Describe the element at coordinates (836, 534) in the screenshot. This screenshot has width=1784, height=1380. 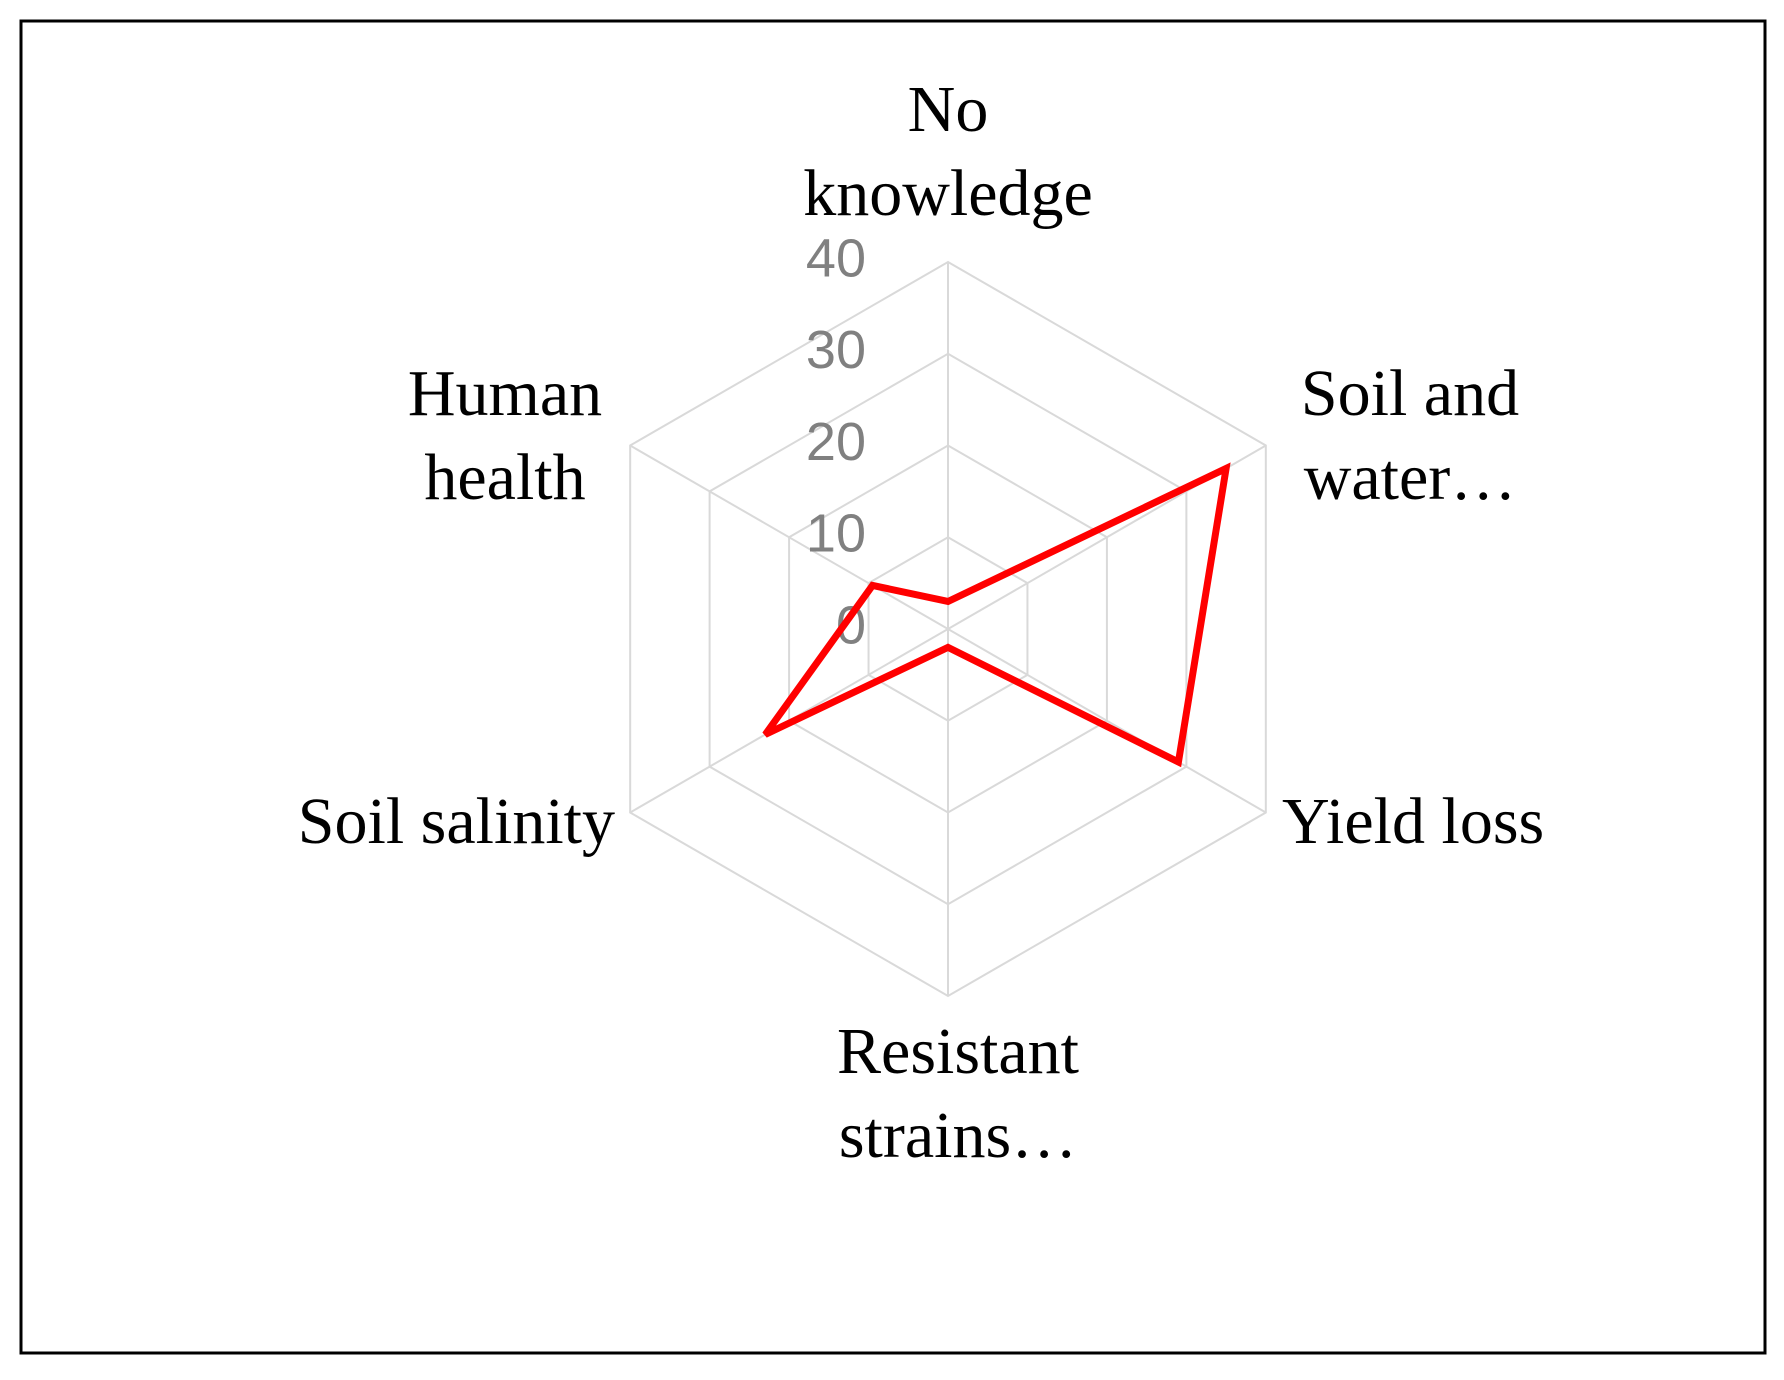
I see `r-tick-label: 10` at that location.